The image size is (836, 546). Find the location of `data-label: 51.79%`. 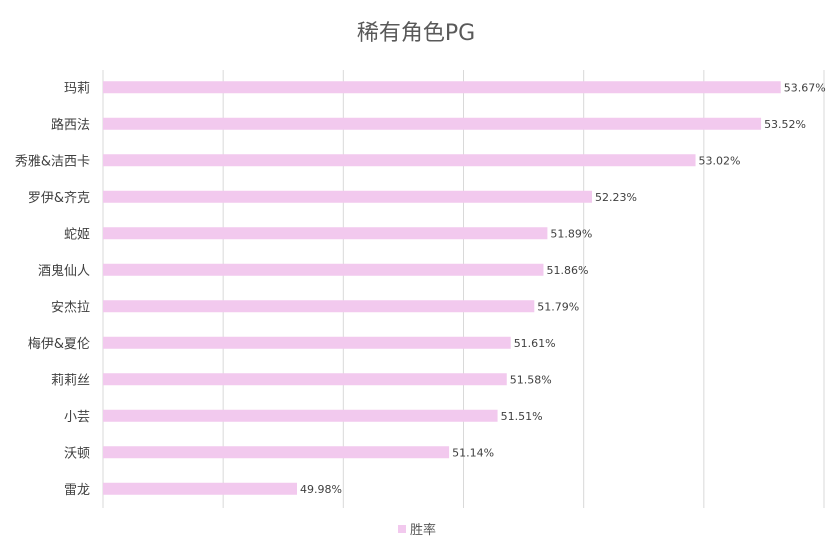

data-label: 51.79% is located at coordinates (558, 306).